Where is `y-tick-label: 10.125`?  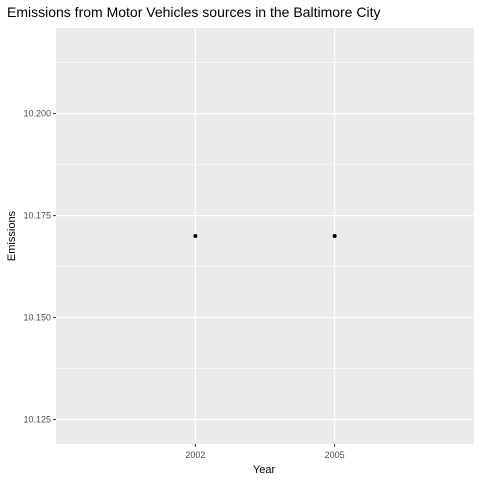 y-tick-label: 10.125 is located at coordinates (37, 420).